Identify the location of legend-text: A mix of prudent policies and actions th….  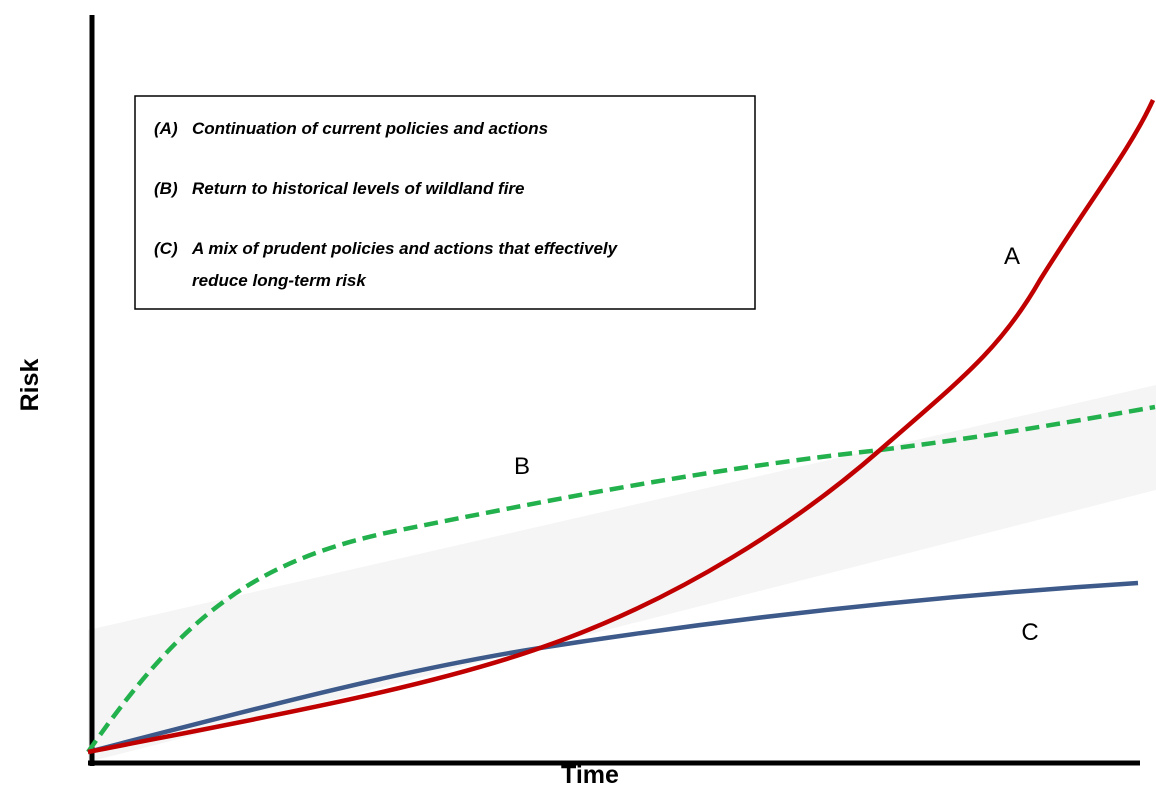
(405, 248).